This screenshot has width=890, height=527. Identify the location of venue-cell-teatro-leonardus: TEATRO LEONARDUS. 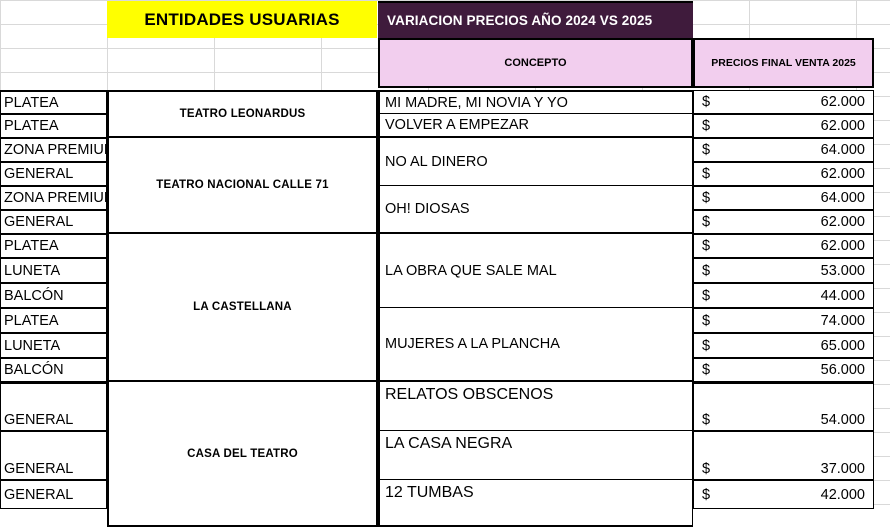
(242, 114).